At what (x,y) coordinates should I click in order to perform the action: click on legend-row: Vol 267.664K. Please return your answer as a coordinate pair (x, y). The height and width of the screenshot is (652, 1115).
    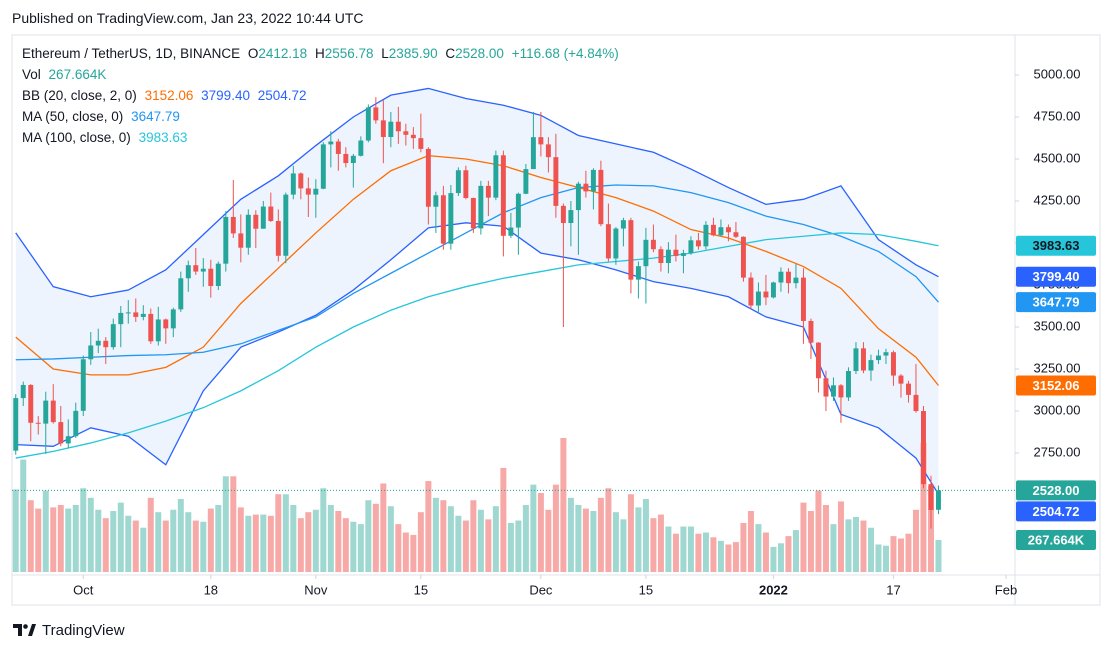
    Looking at the image, I should click on (322, 74).